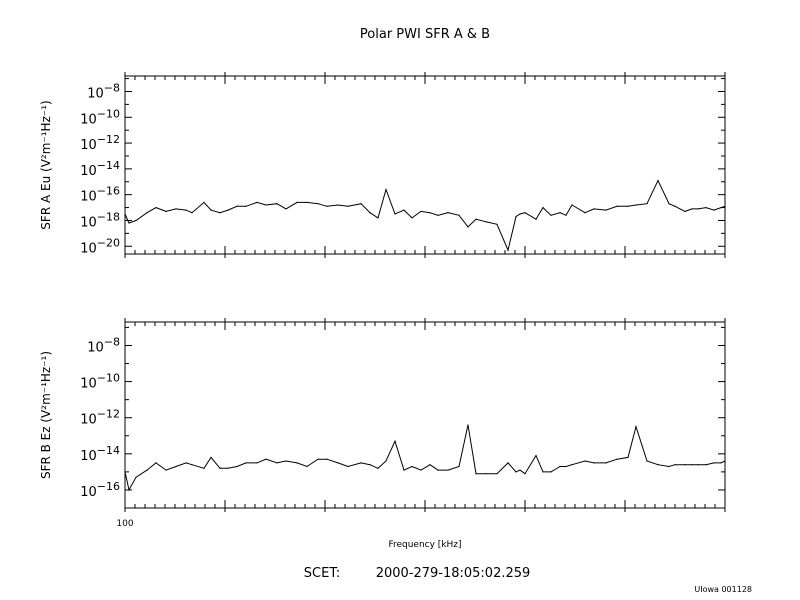 The image size is (800, 600). I want to click on y-axis-label-sfr-a: SFR A Eu (V²m⁻¹Hz⁻¹), so click(46, 164).